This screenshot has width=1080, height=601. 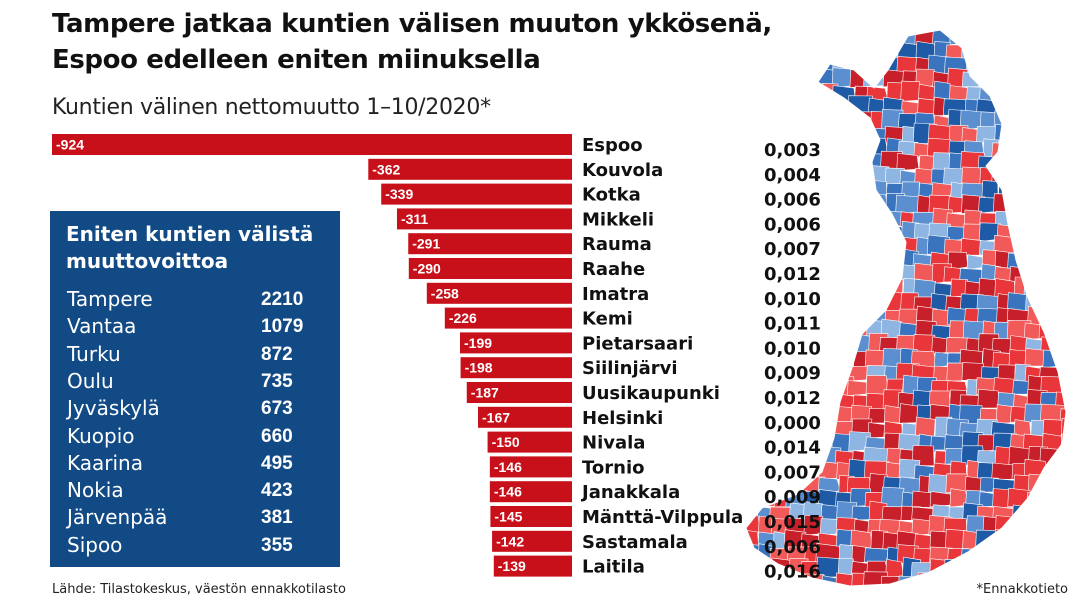 I want to click on category-label: Raahe, so click(x=613, y=269).